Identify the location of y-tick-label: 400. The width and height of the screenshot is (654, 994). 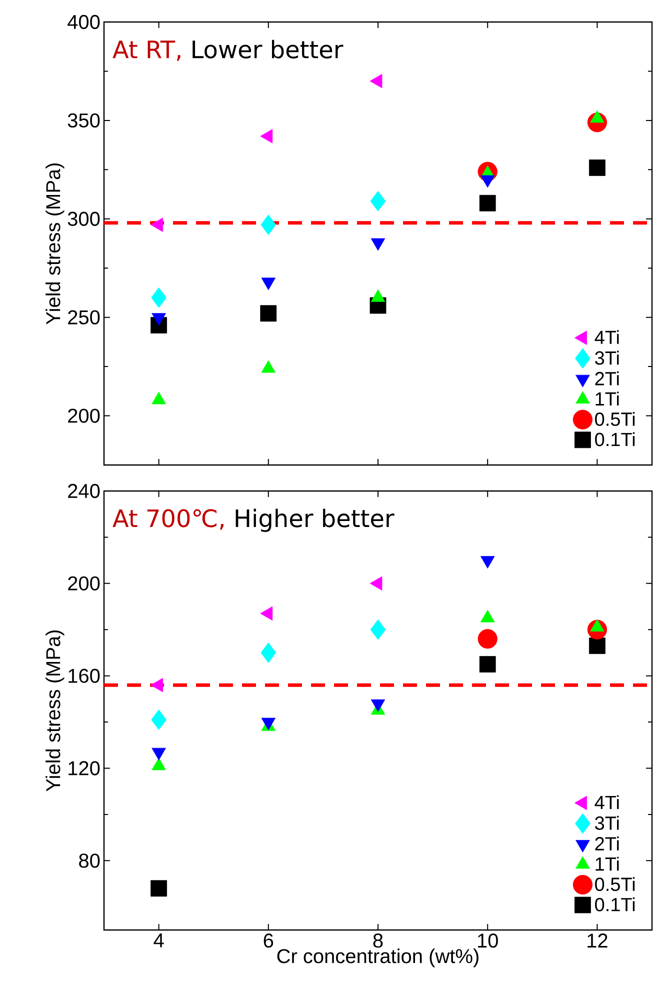
(84, 22).